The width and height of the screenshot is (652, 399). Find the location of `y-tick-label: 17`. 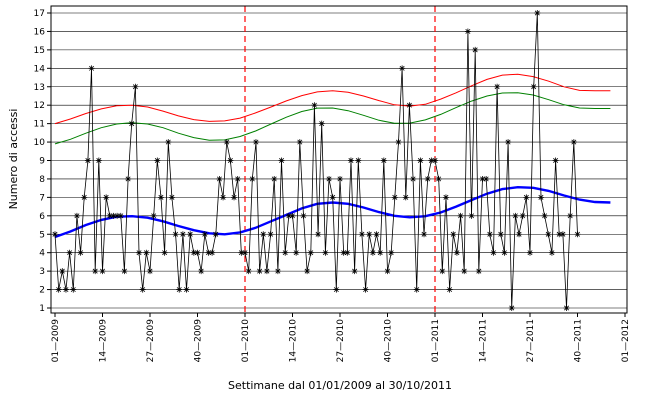

y-tick-label: 17 is located at coordinates (39, 14).